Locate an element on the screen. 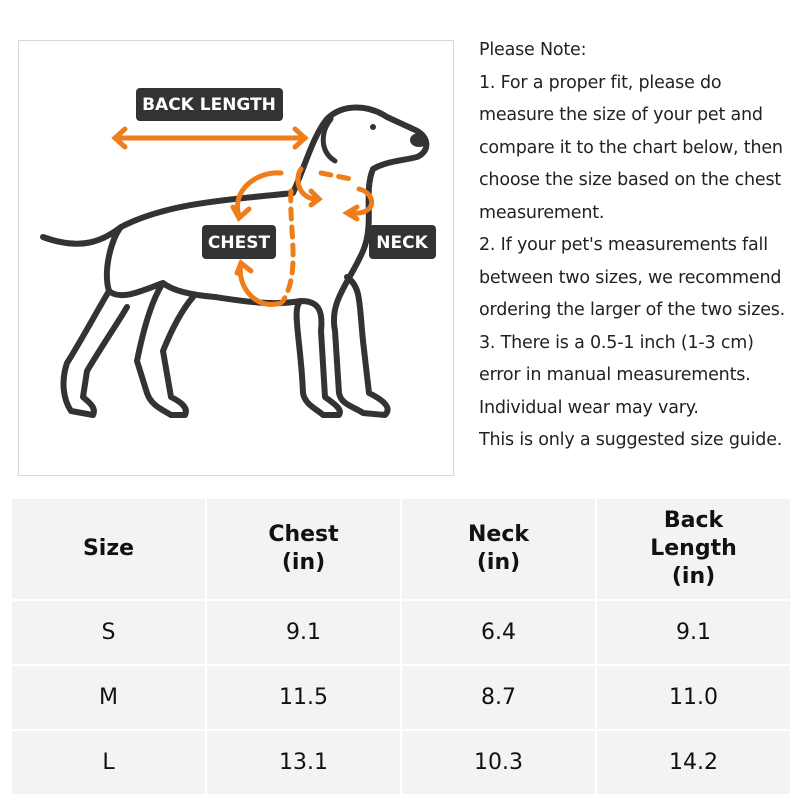  header-cell: Size is located at coordinates (108, 549).